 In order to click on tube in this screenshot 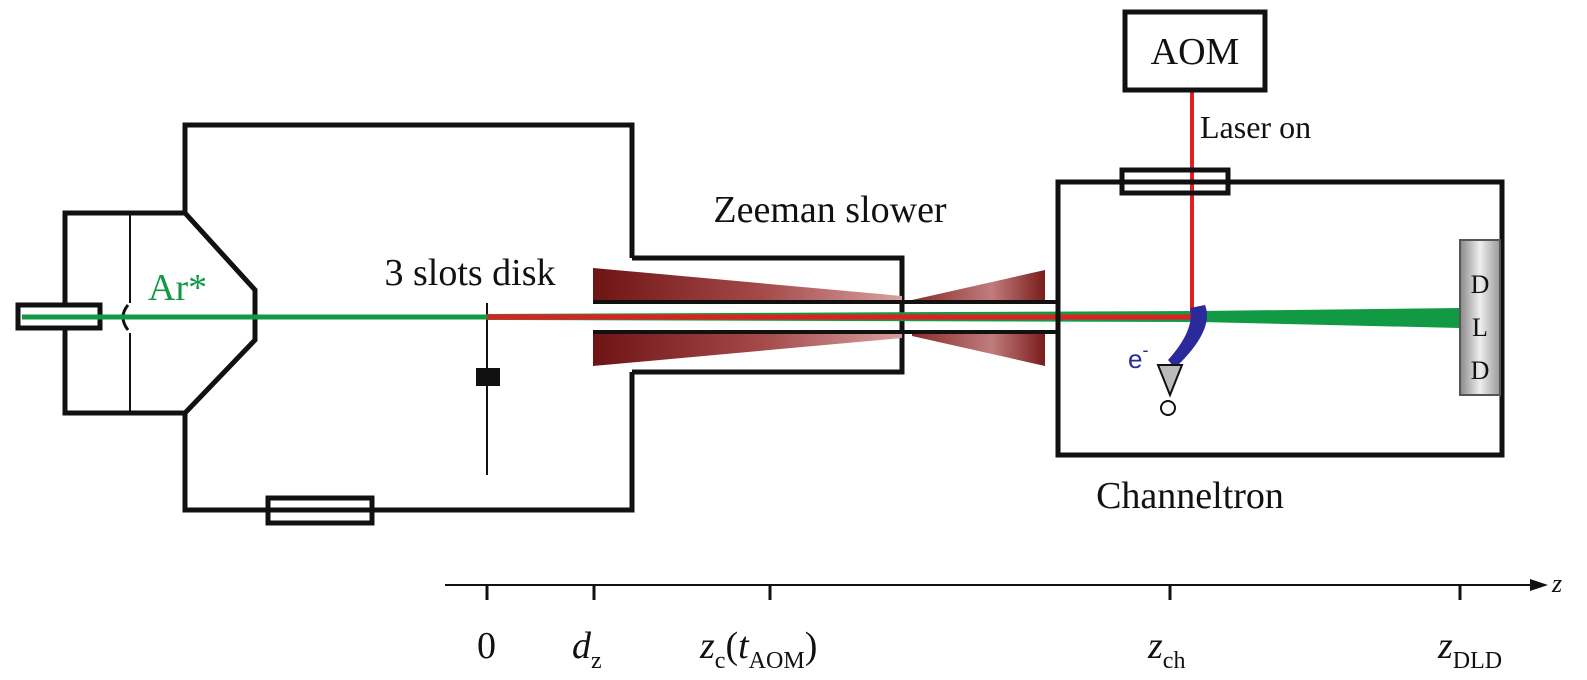, I will do `click(825, 317)`.